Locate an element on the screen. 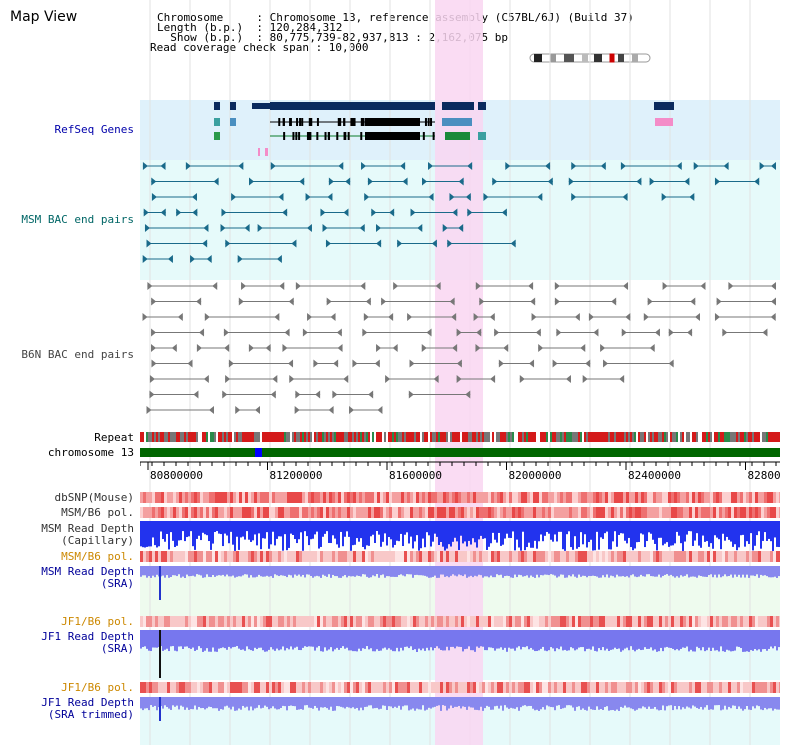 Image resolution: width=800 pixels, height=745 pixels. msm-read-depth-sra-label: MSM Read Depth is located at coordinates (87, 571).